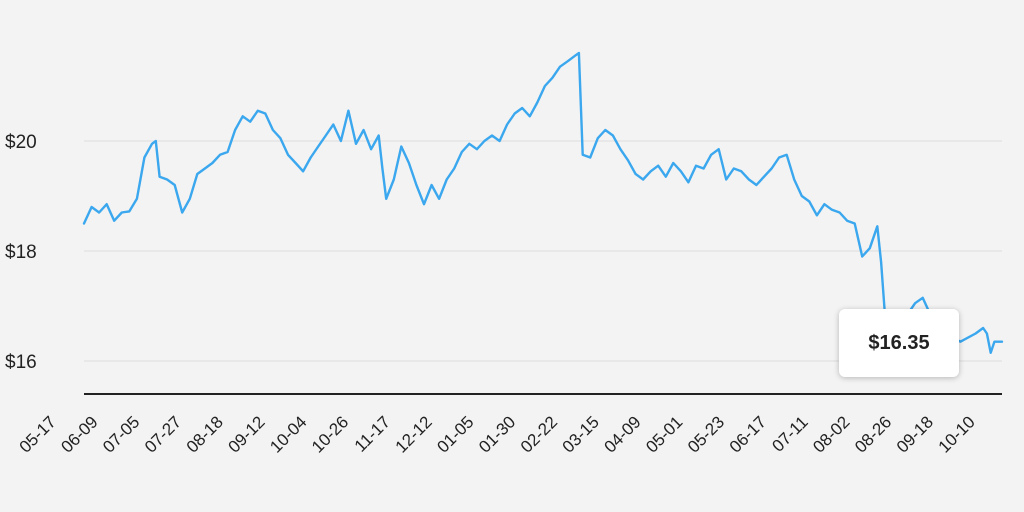 This screenshot has height=512, width=1024. I want to click on x-tick-label: 06-09, so click(79, 434).